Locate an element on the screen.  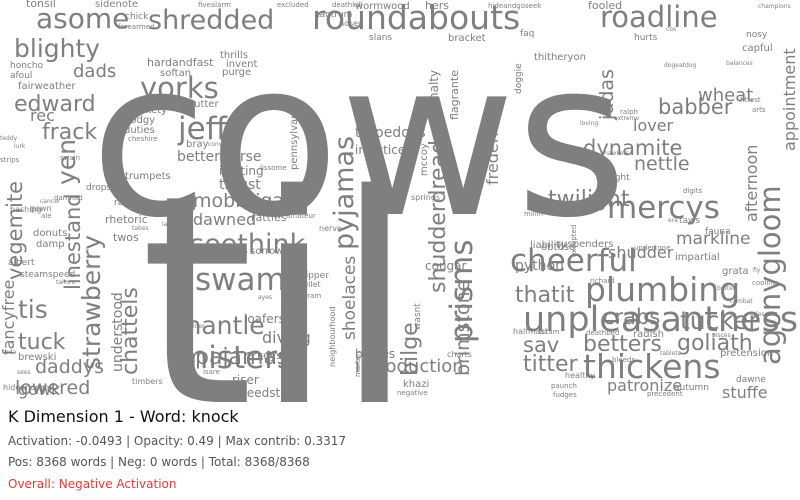
cloud-word-fooled: fooled is located at coordinates (605, 6).